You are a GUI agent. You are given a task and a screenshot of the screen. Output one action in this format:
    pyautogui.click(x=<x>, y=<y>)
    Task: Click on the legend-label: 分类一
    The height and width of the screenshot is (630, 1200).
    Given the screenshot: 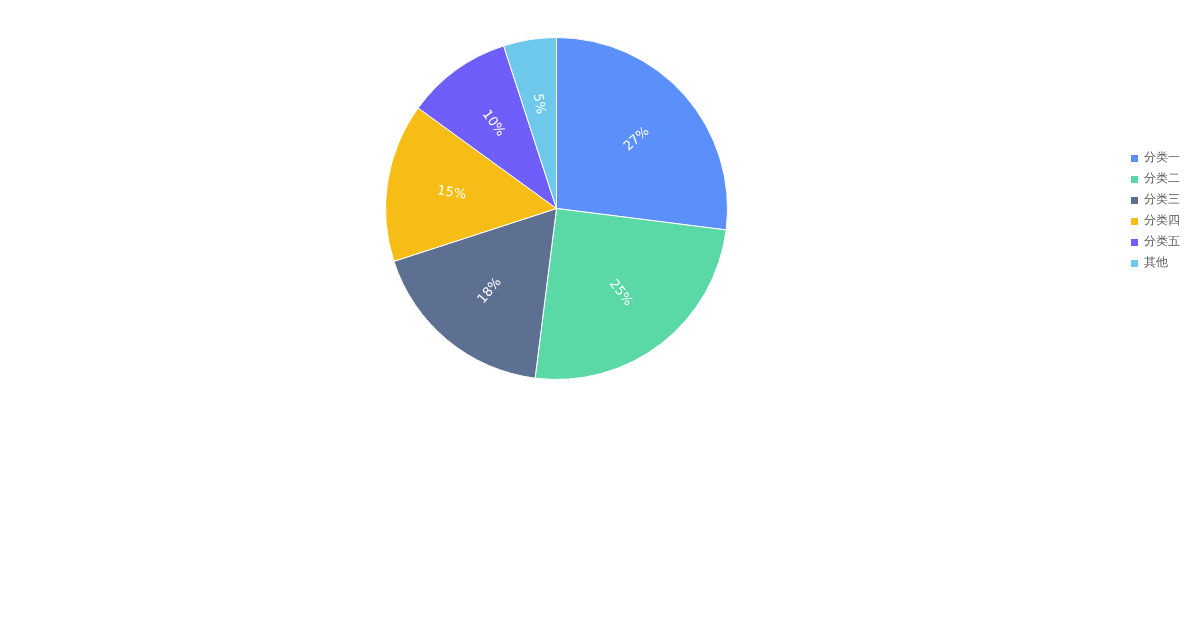 What is the action you would take?
    pyautogui.click(x=1162, y=157)
    